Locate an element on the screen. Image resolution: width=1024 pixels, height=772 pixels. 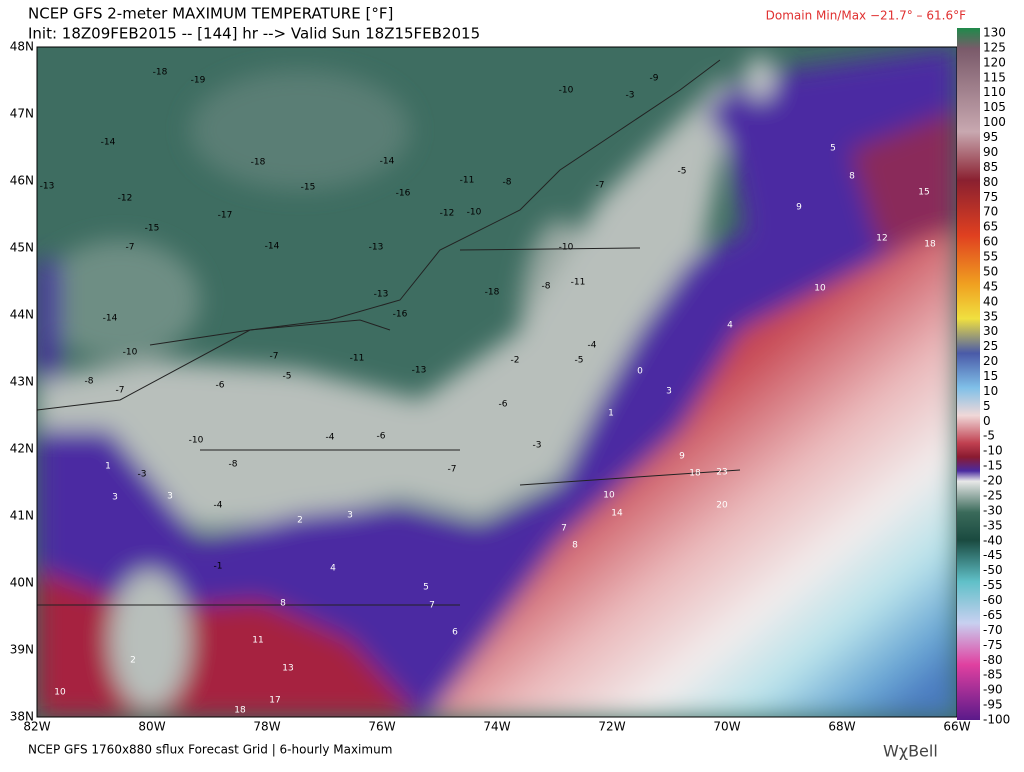
map-value: -19 is located at coordinates (198, 81).